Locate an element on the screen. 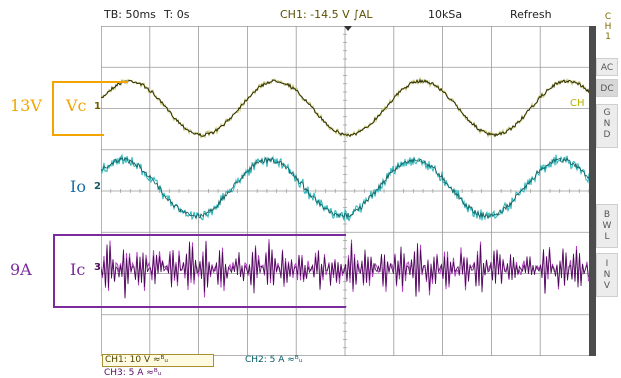  dc-coupling-button: DC is located at coordinates (607, 88).